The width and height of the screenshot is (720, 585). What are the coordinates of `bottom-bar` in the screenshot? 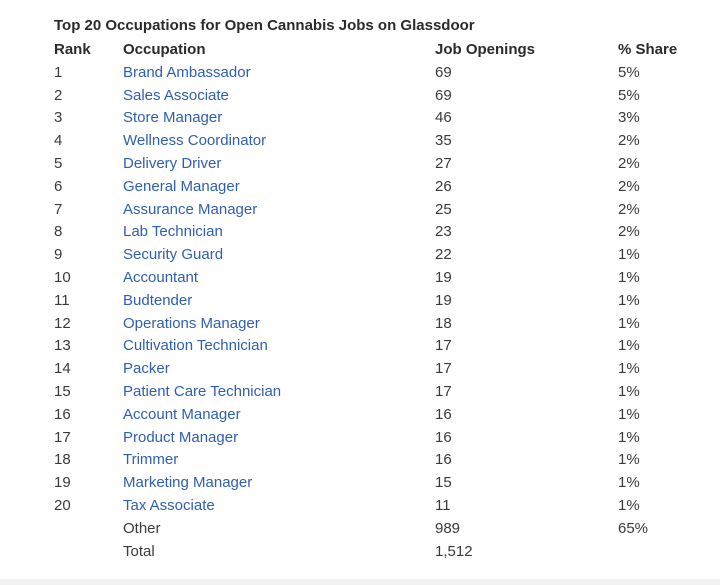 It's located at (360, 582).